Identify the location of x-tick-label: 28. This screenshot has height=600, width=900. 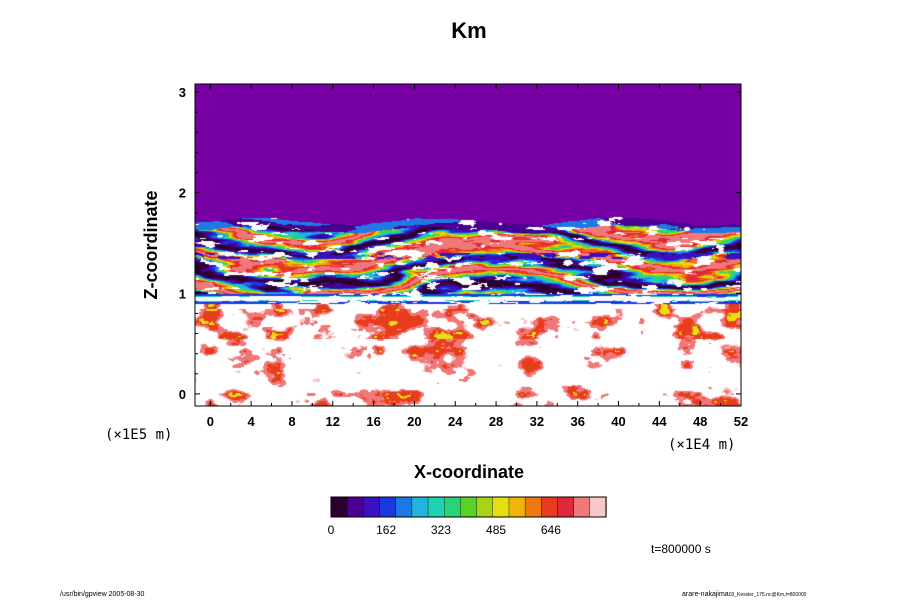
(496, 421).